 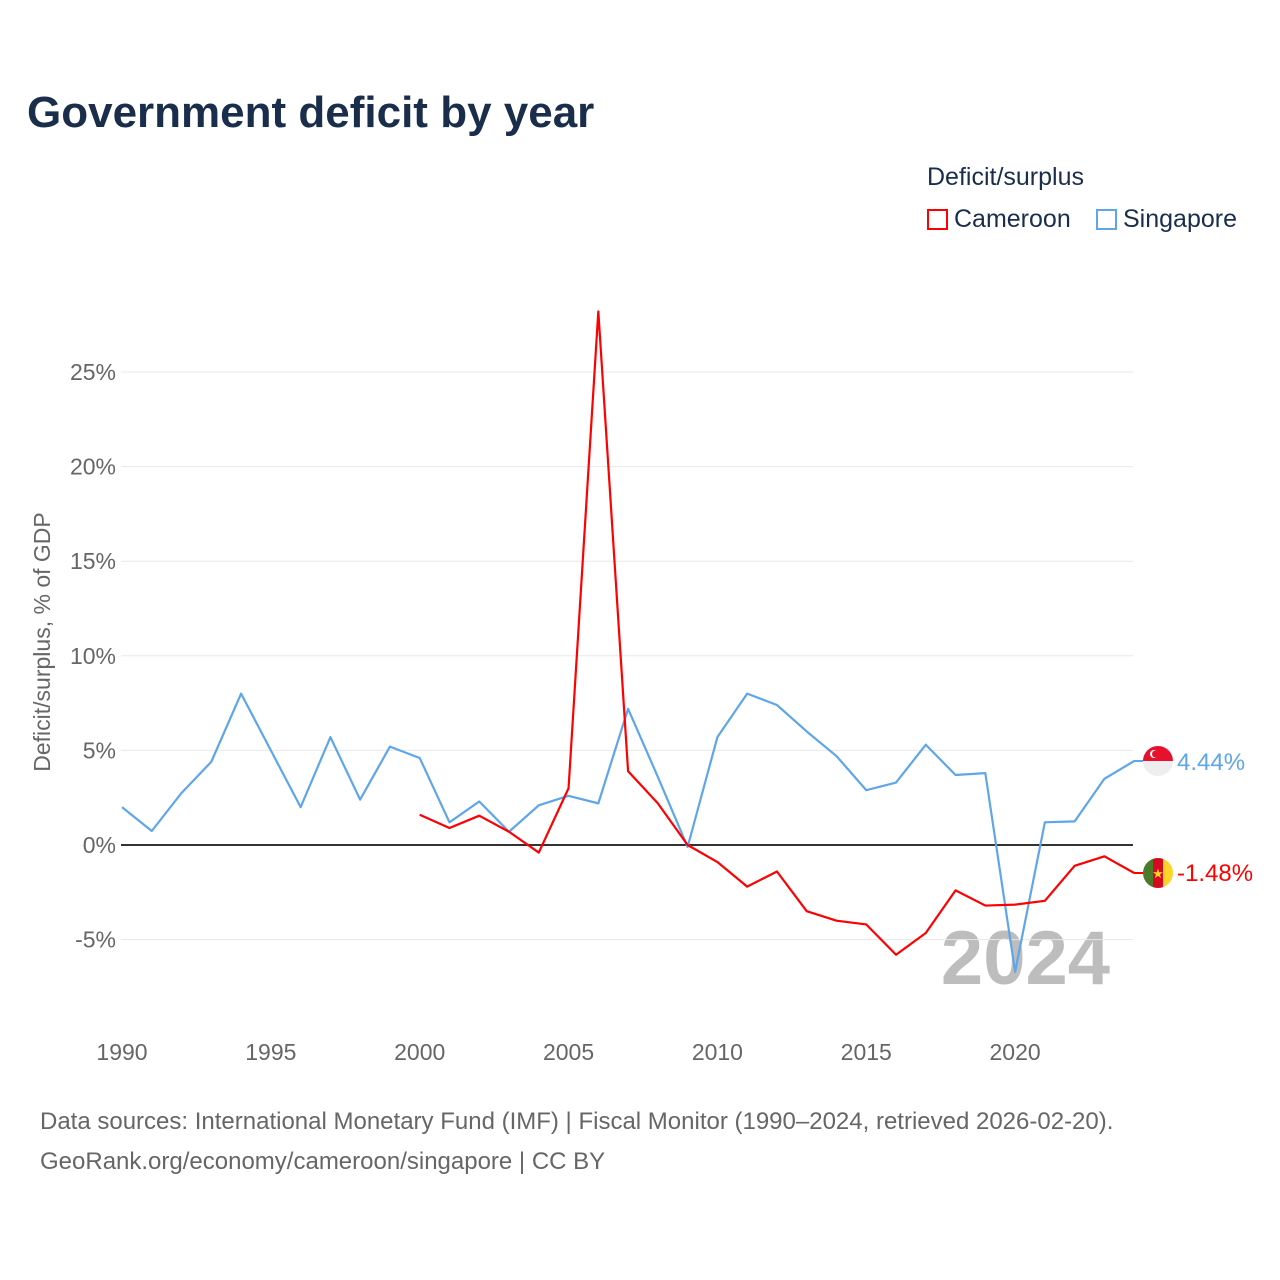 What do you see at coordinates (1211, 762) in the screenshot?
I see `singapore-end-label: 4.44%` at bounding box center [1211, 762].